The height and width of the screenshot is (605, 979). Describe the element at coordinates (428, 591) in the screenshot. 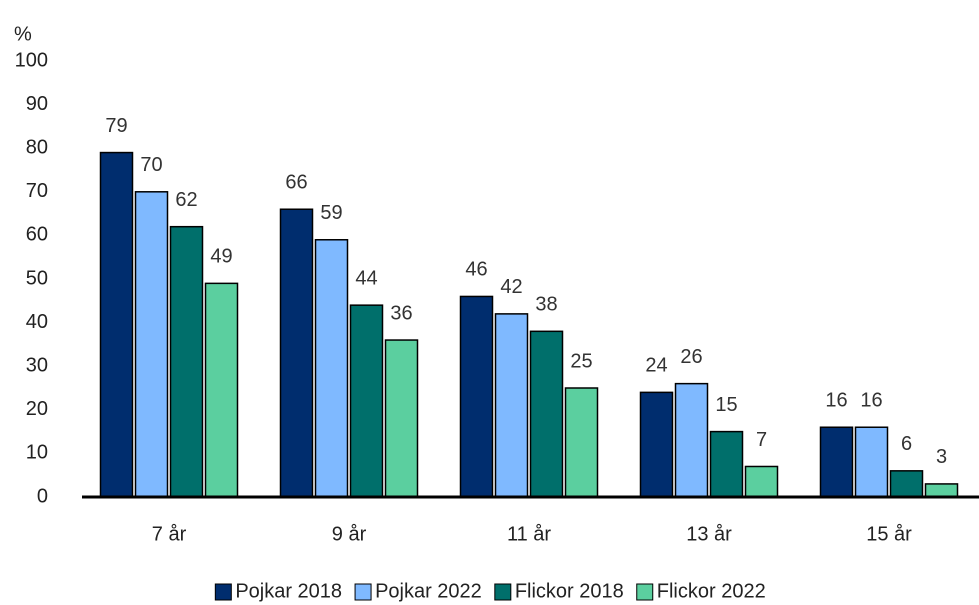

I see `legend-label: Pojkar 2022` at that location.